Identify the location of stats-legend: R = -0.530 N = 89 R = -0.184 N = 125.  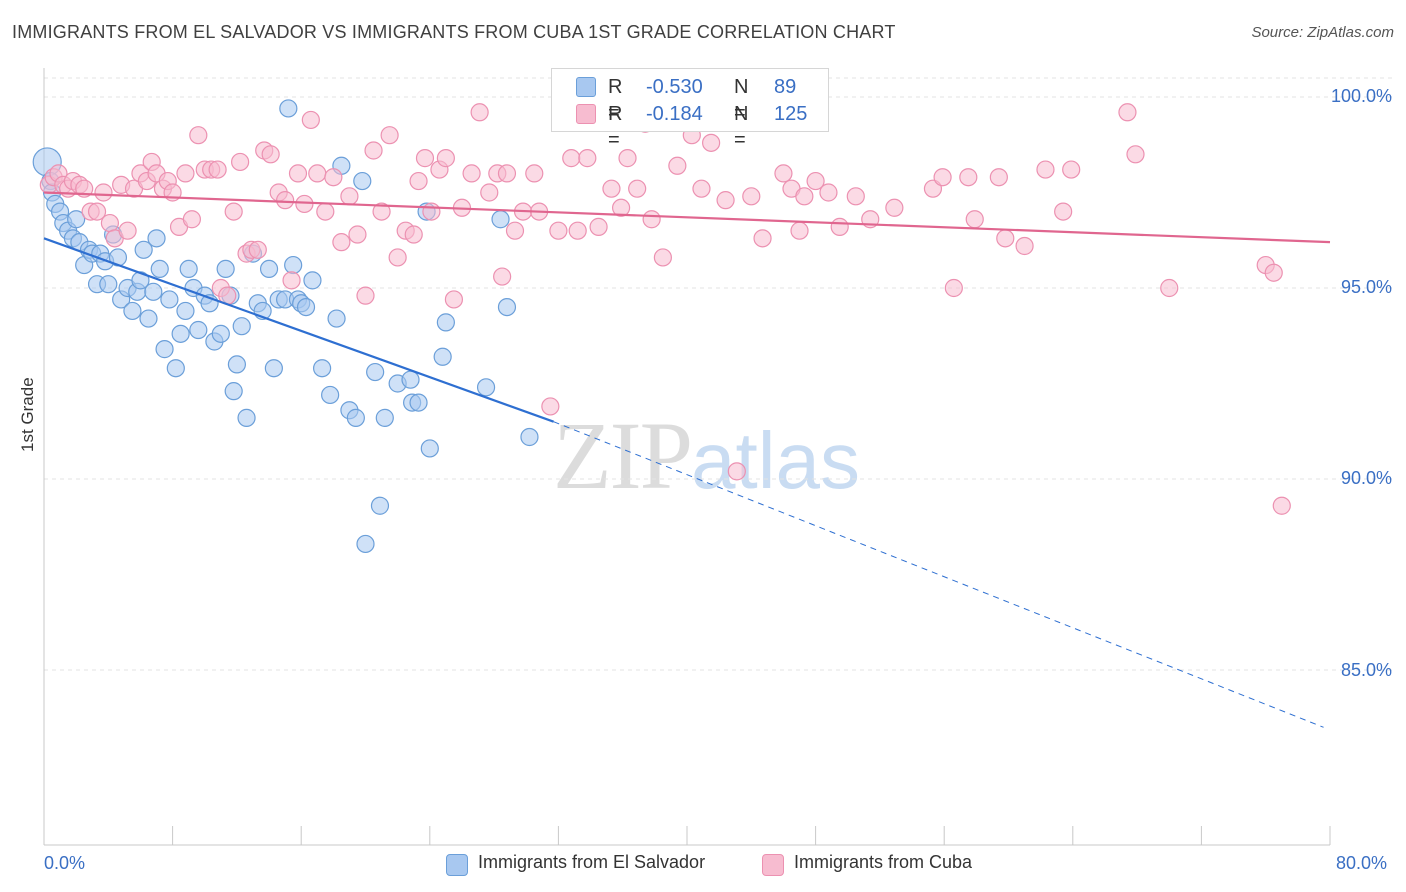
(690, 109).